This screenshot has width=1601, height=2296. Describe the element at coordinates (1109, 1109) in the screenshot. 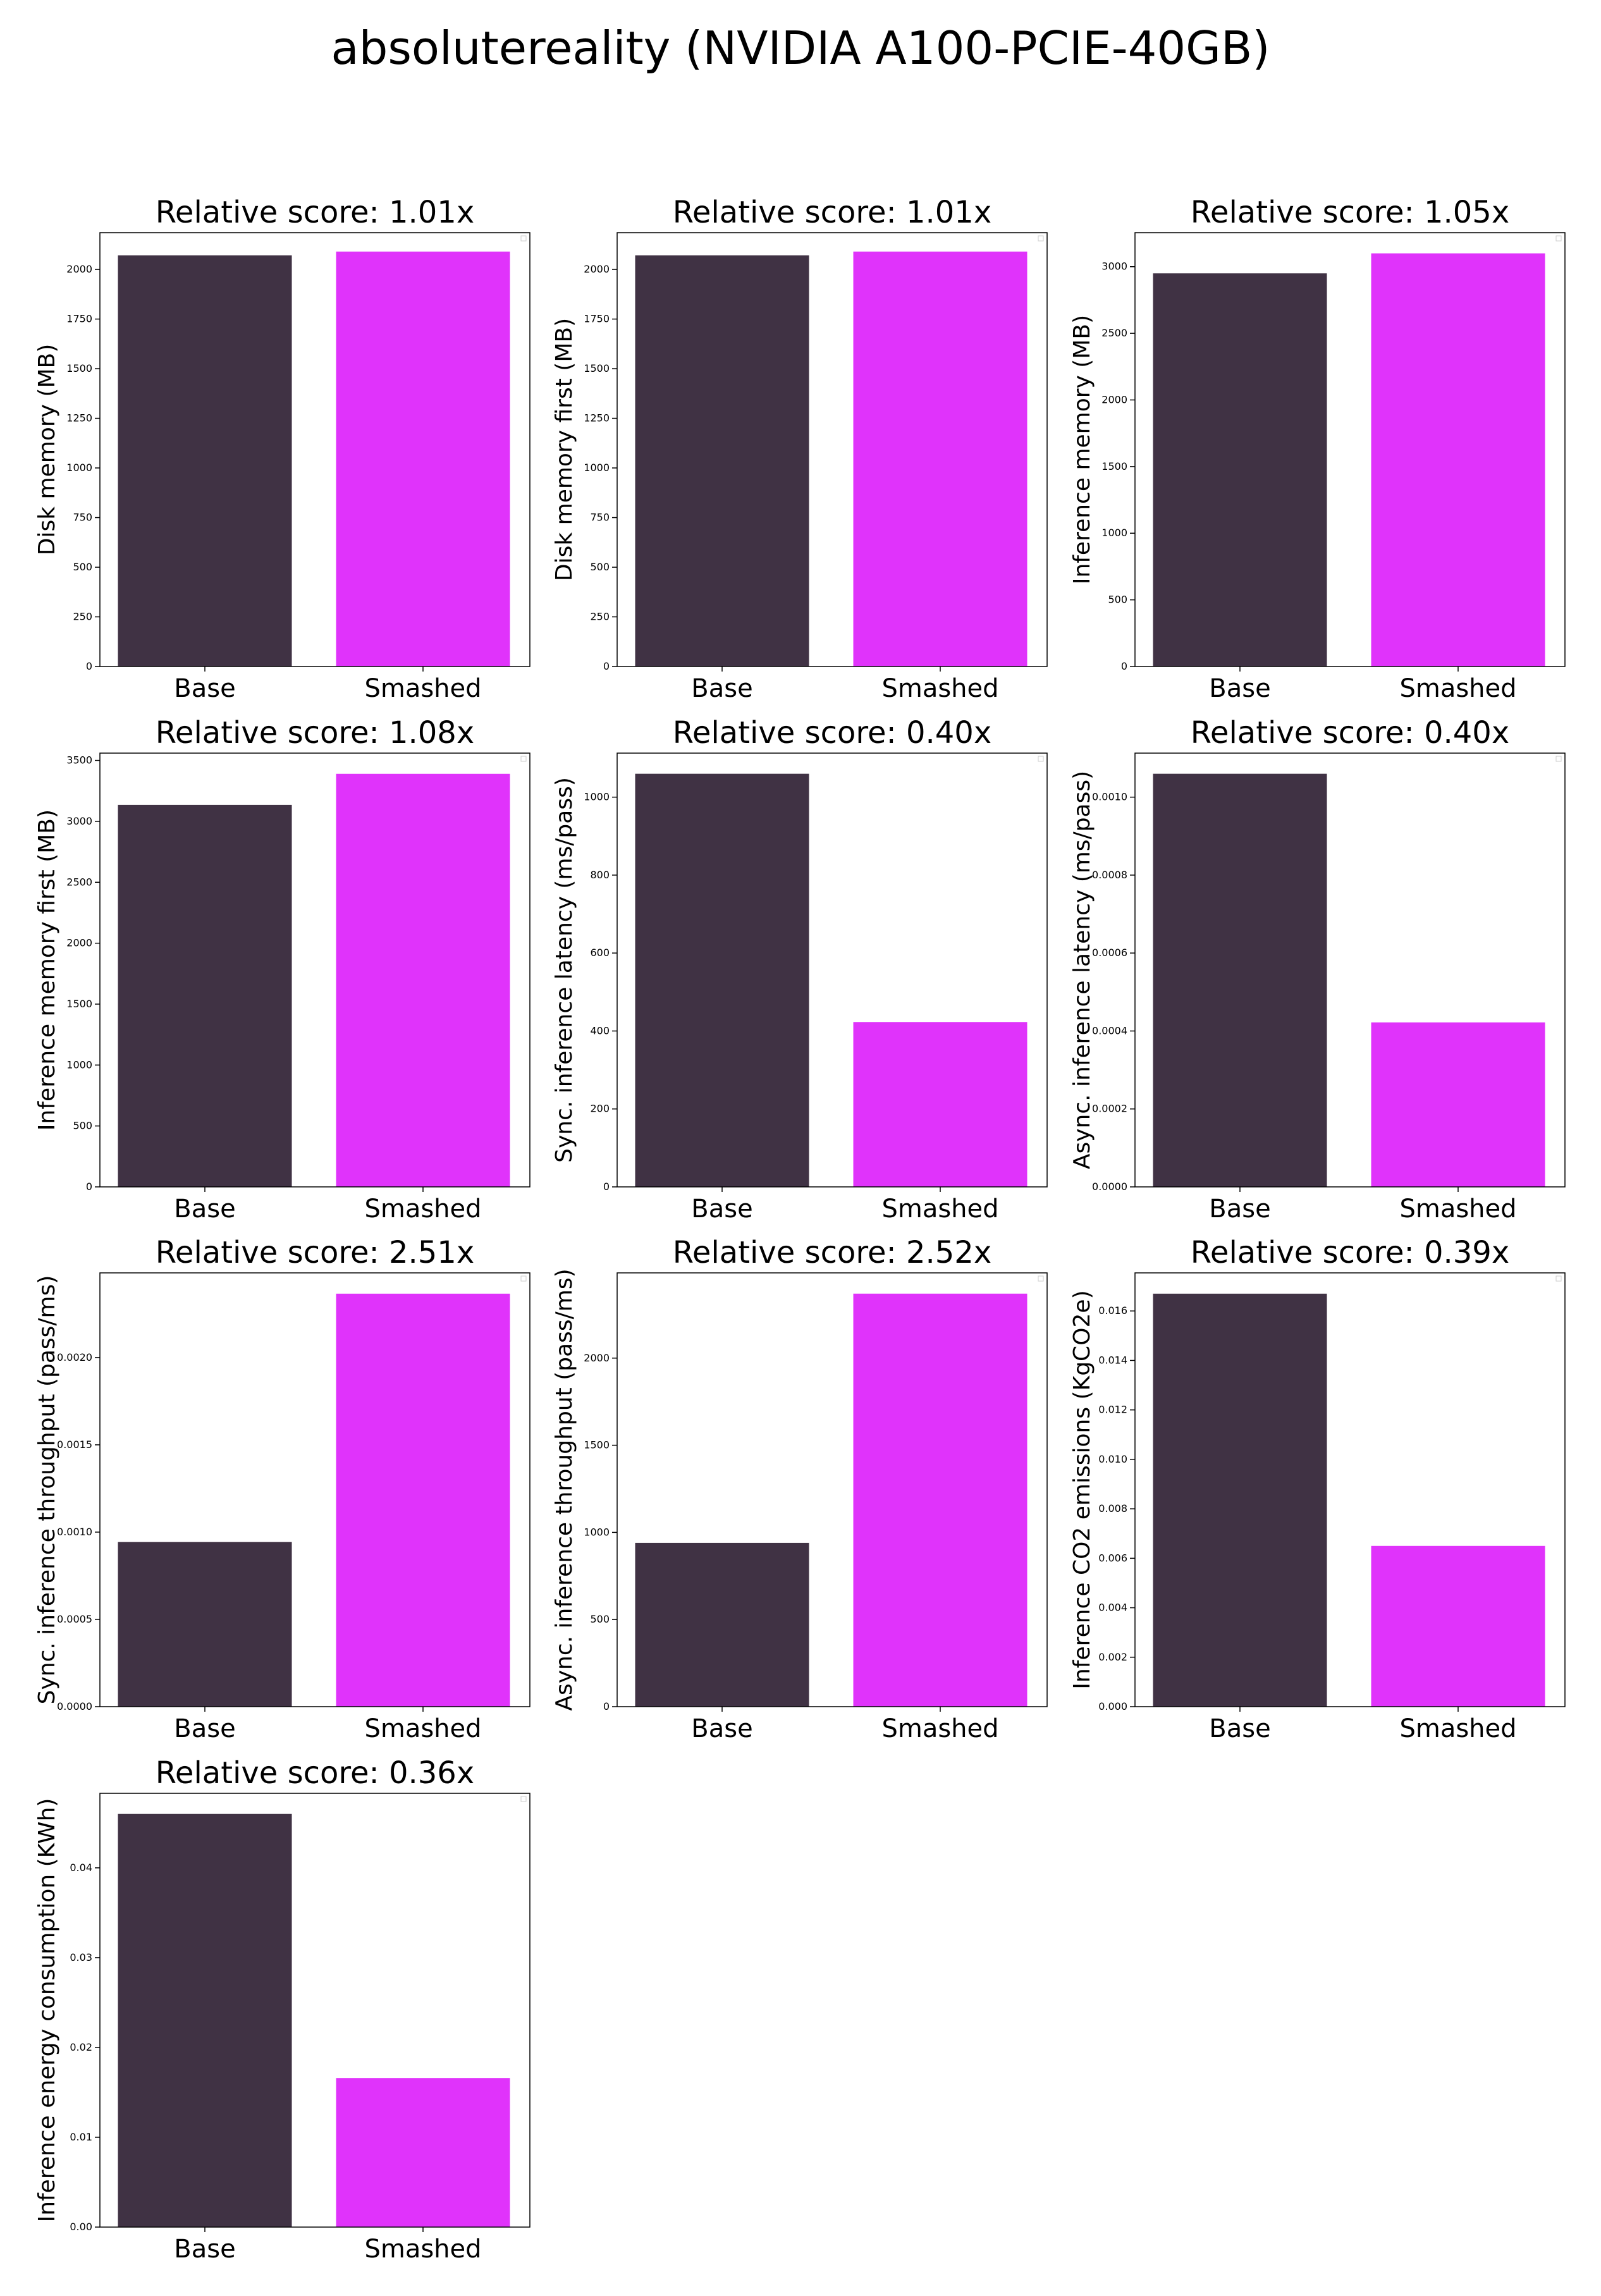

I see `y-tick-label: 0.0002` at that location.